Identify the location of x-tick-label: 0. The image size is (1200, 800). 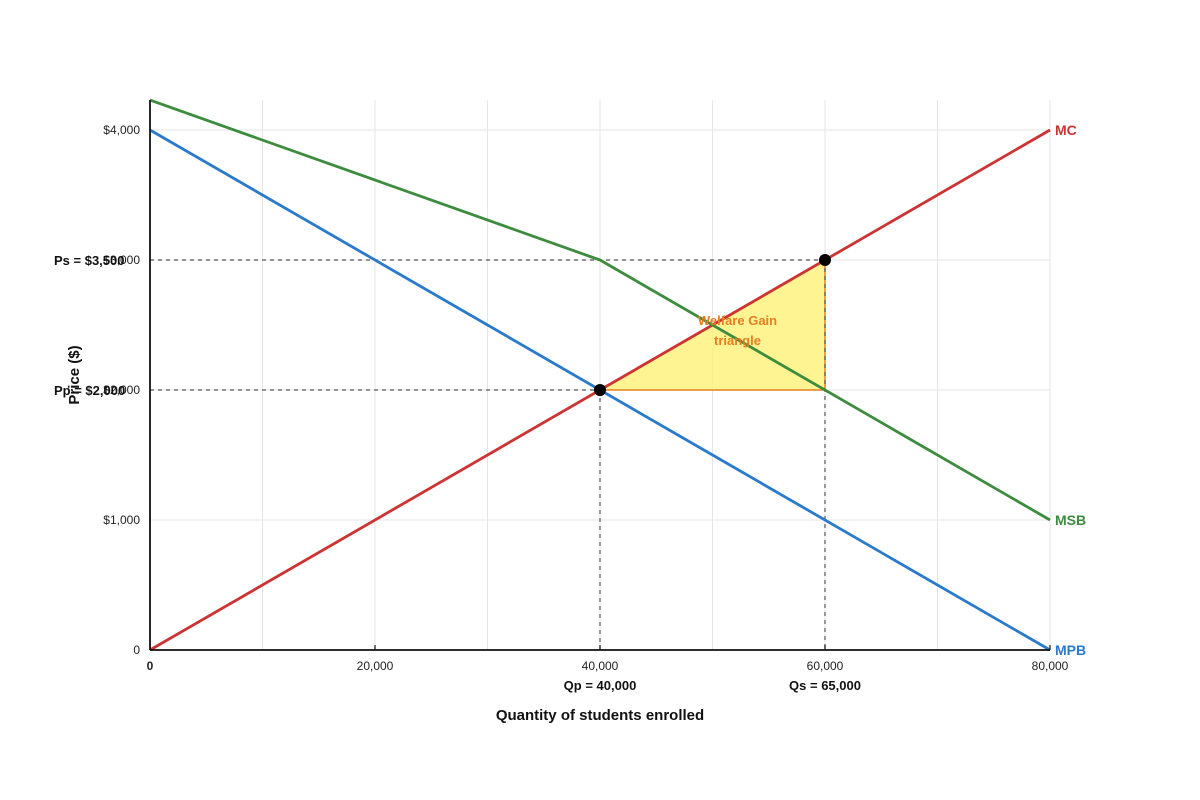
(150, 666).